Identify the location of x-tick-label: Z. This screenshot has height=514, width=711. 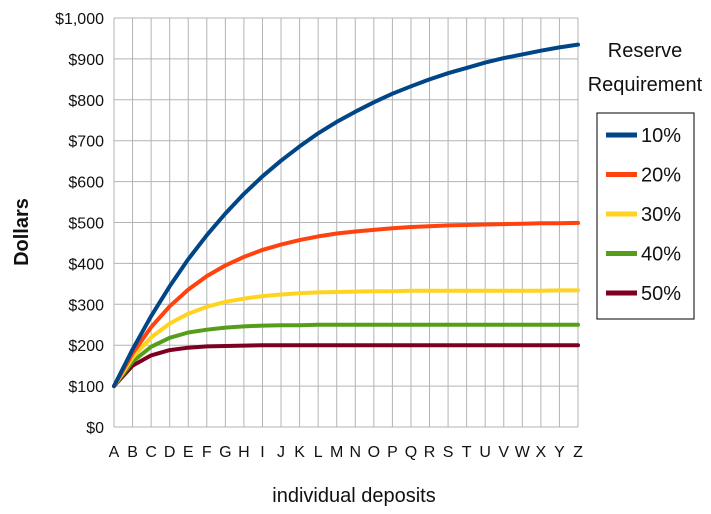
(578, 452).